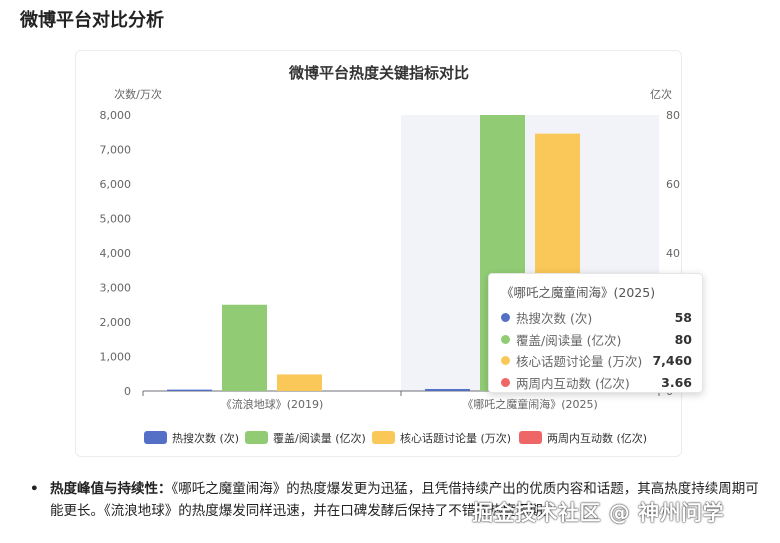 This screenshot has width=780, height=543. Describe the element at coordinates (92, 20) in the screenshot. I see `section-title: 微博平台对比分析` at that location.